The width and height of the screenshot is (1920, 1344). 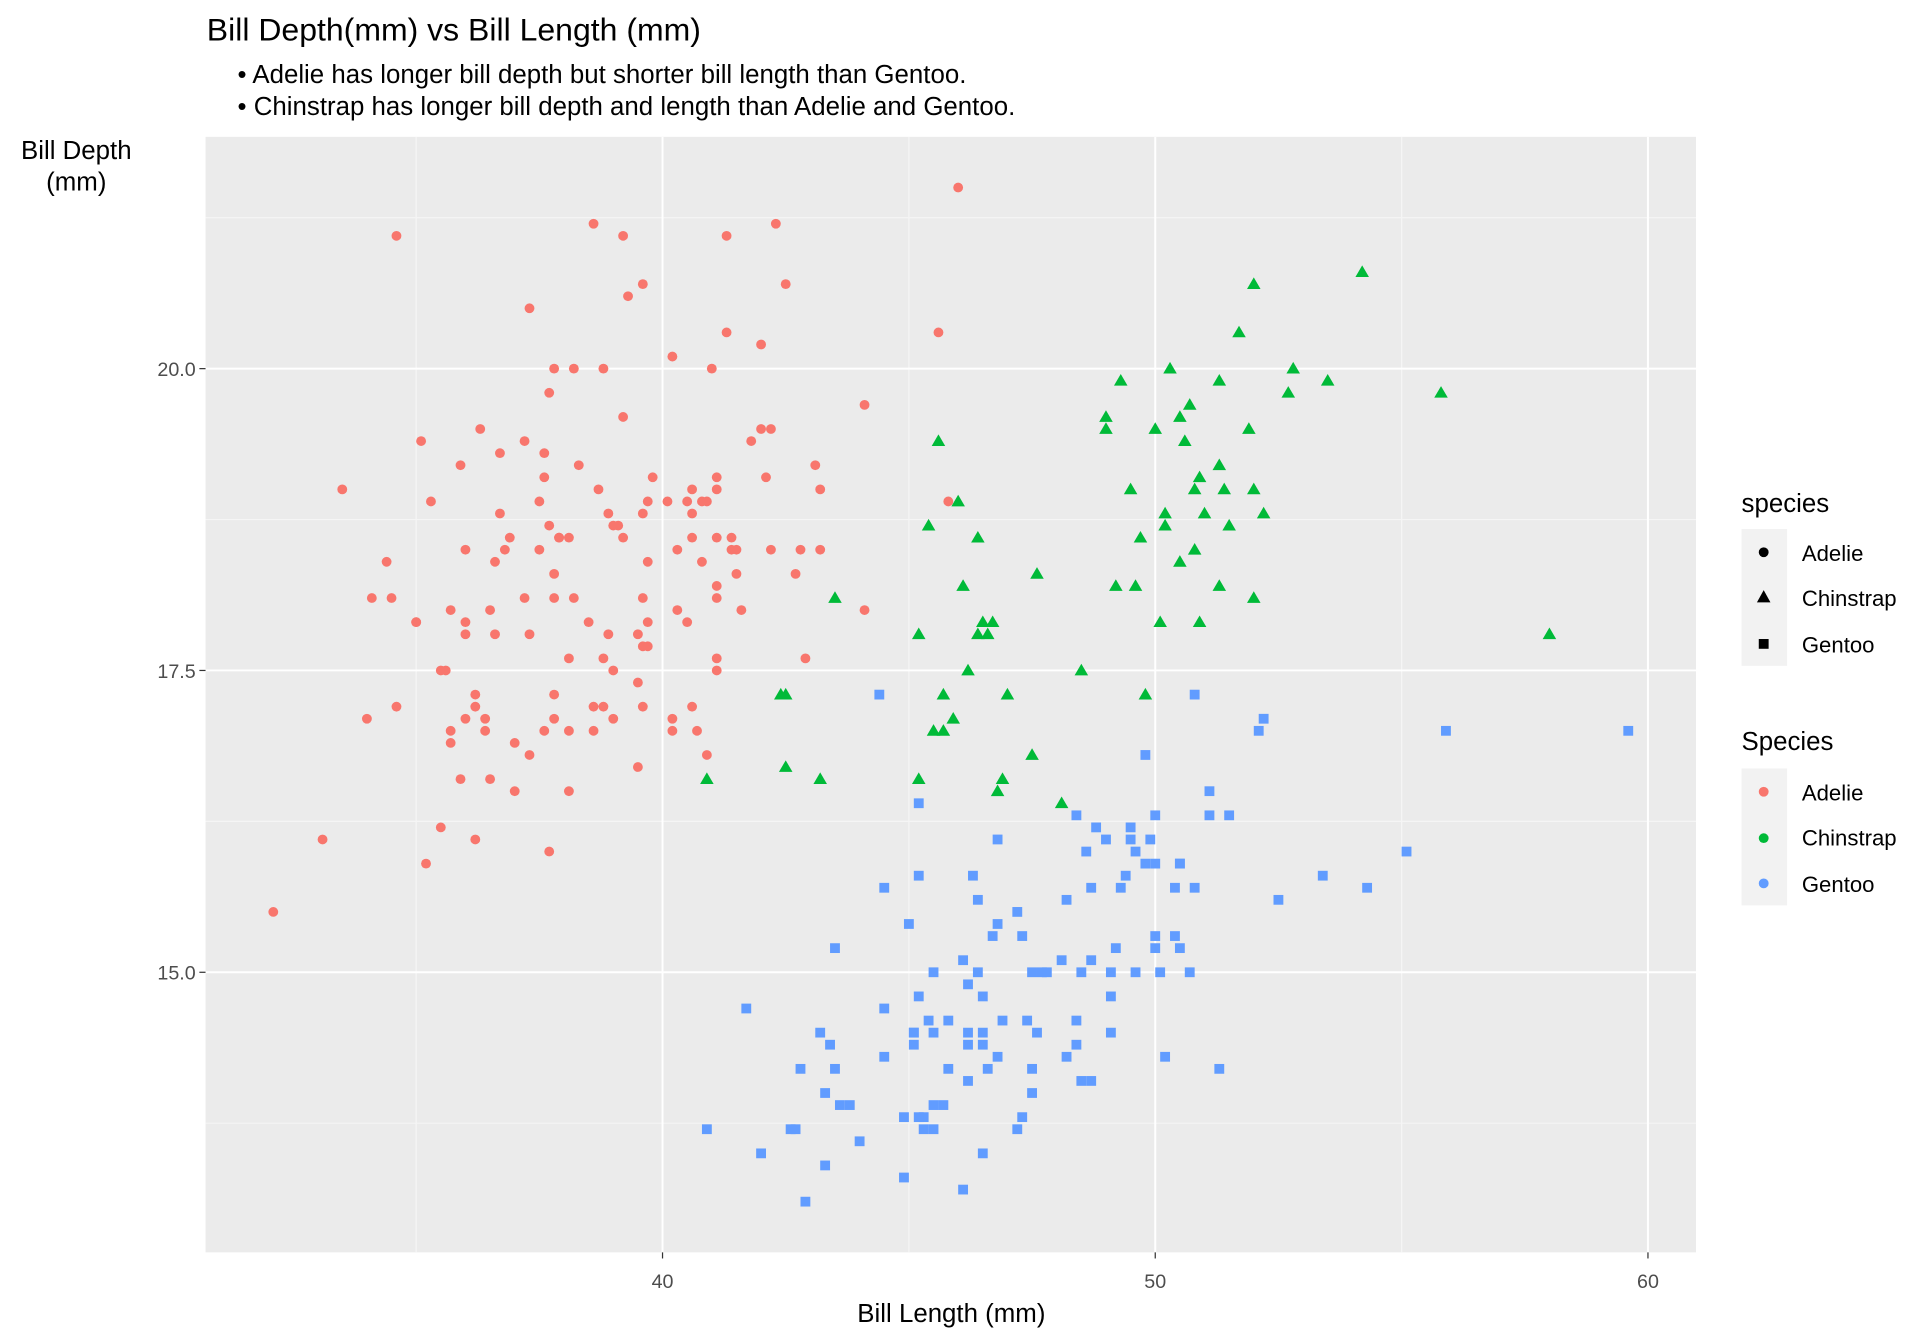 I want to click on legend-shape-title: species, so click(x=1786, y=504).